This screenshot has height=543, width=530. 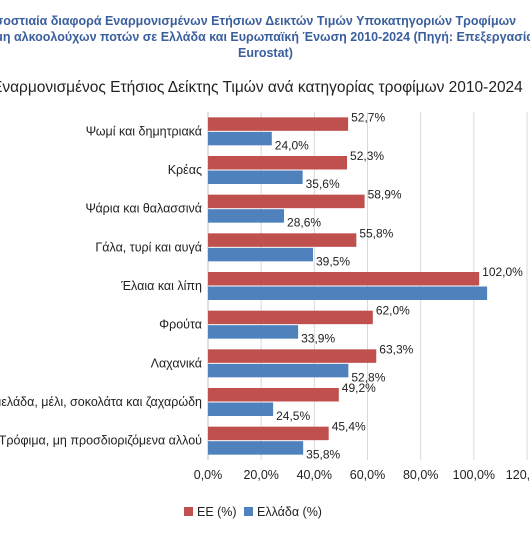 What do you see at coordinates (265, 53) in the screenshot?
I see `caption-line-3: Eurostat)` at bounding box center [265, 53].